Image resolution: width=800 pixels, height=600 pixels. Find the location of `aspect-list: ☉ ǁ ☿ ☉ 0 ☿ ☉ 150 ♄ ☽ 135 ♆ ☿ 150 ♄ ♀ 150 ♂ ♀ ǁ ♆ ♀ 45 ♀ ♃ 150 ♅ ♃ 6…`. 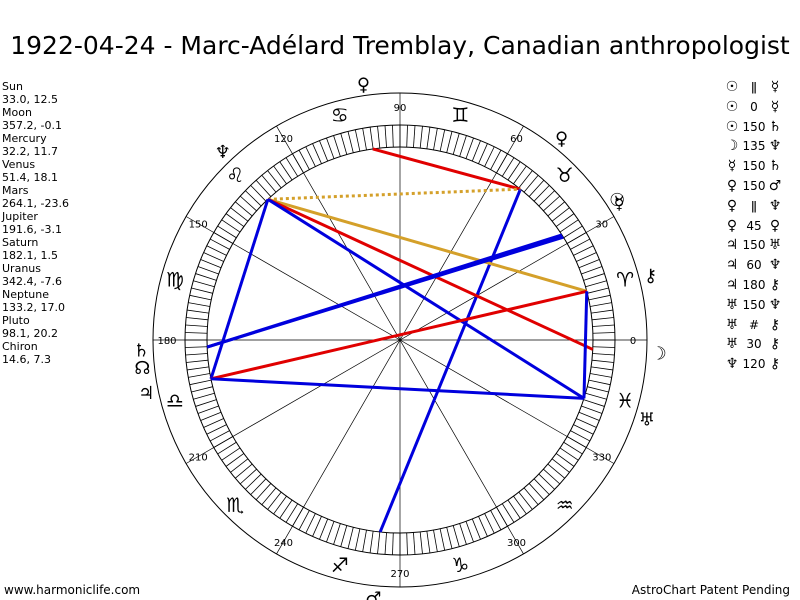

aspect-list: ☉ ǁ ☿ ☉ 0 ☿ ☉ 150 ♄ ☽ 135 ♆ ☿ 150 ♄ ♀ 150 ♂ ♀ ǁ ♆ ♀ 45 ♀ ♃ 150 ♅ ♃ 6… is located at coordinates (761, 226).